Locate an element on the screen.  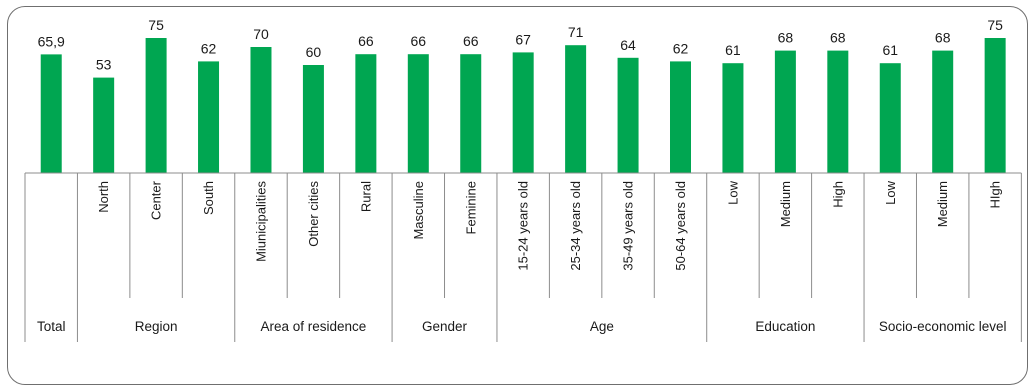
category-label: 25-34 years old is located at coordinates (575, 226).